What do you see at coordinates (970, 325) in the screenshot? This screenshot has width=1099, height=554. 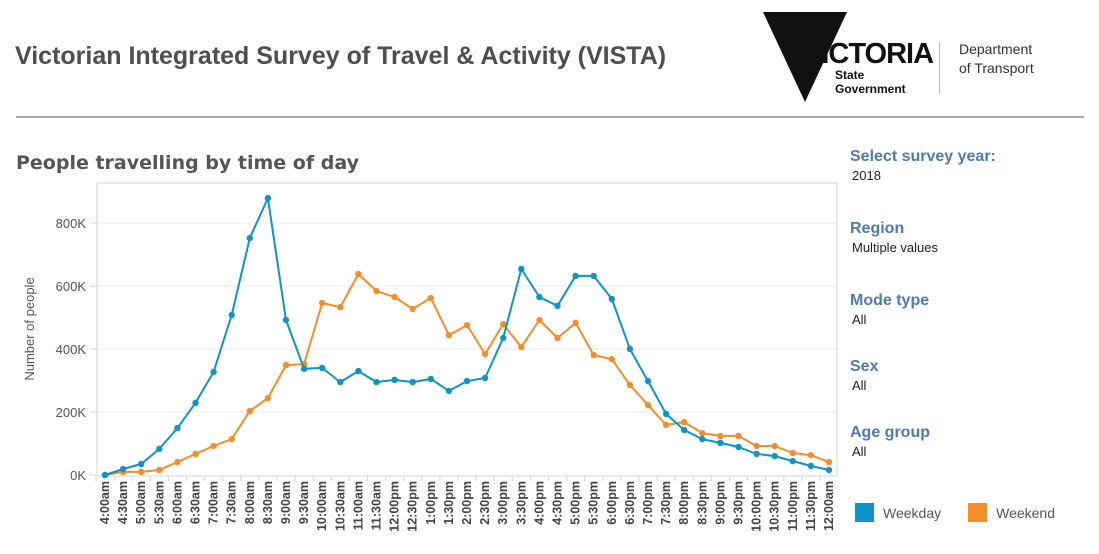 I see `filter-mode-type: Mode type All` at bounding box center [970, 325].